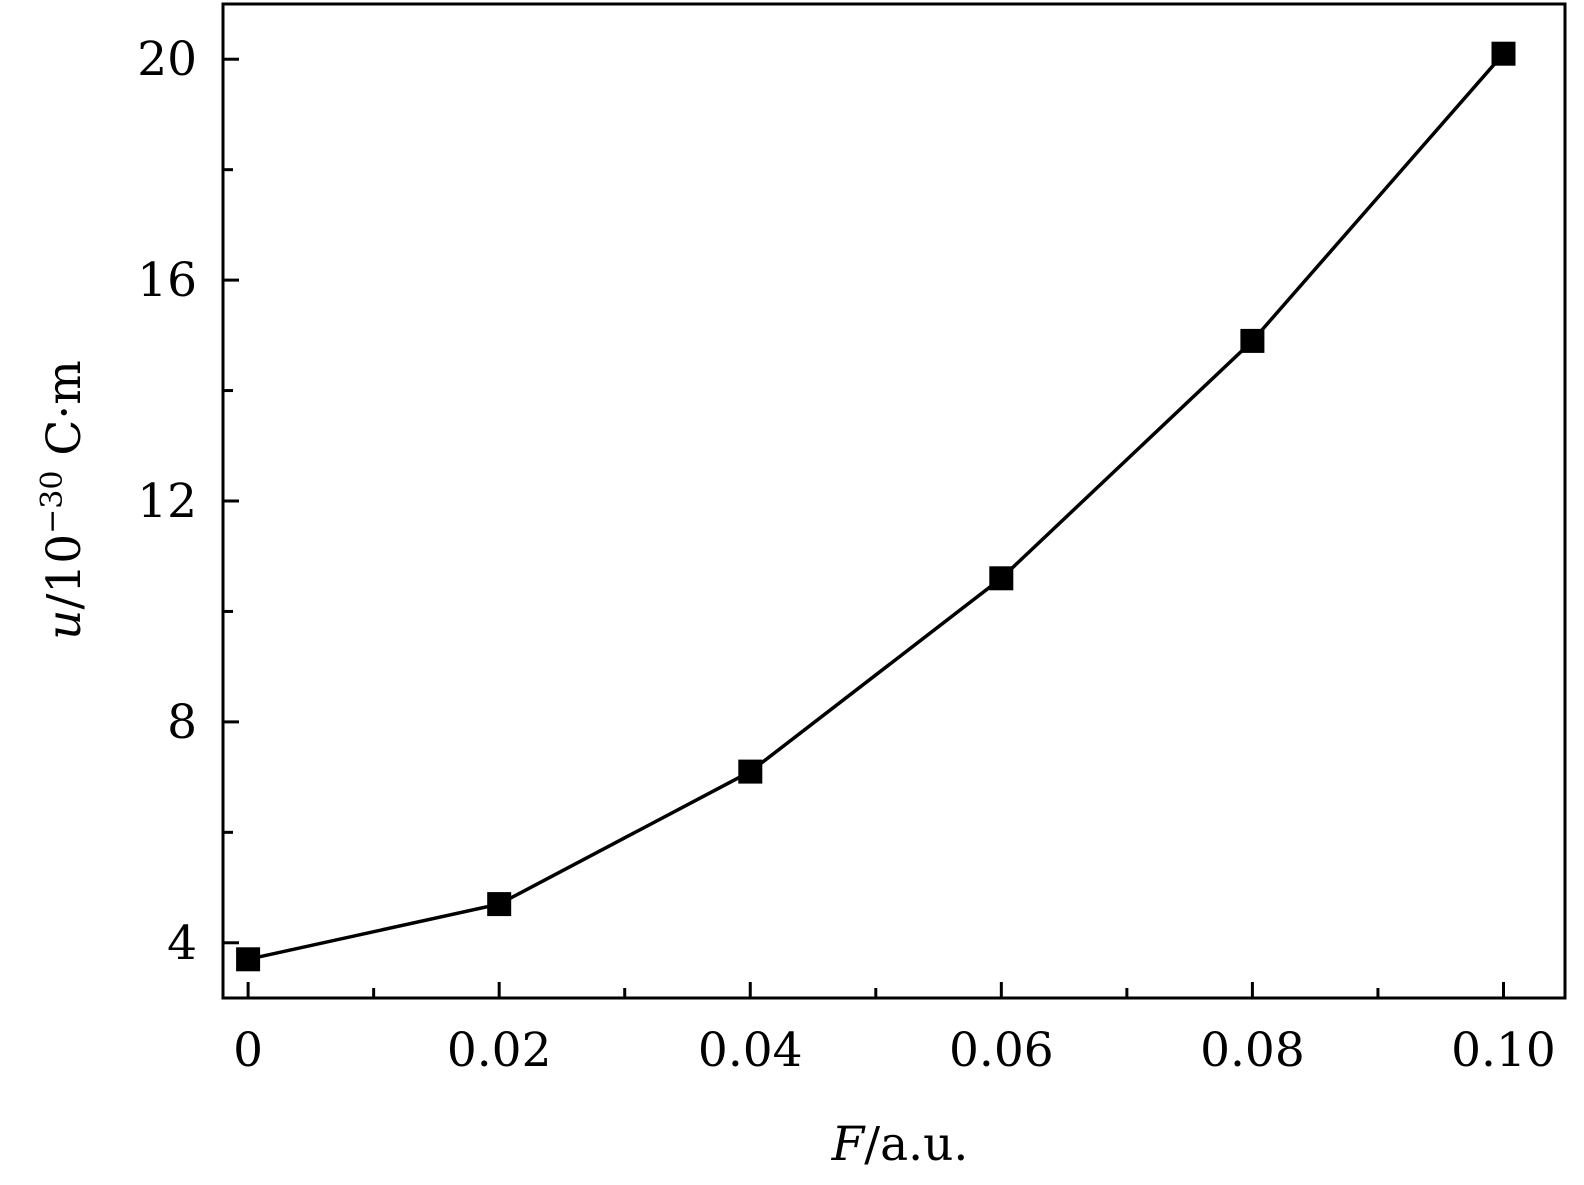 Image resolution: width=1584 pixels, height=1185 pixels. I want to click on x-axis-title: F/a.u., so click(900, 1144).